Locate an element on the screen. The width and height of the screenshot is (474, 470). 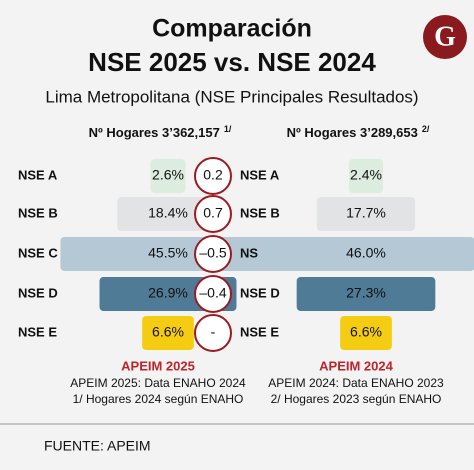
value-label: 2.4% is located at coordinates (366, 175).